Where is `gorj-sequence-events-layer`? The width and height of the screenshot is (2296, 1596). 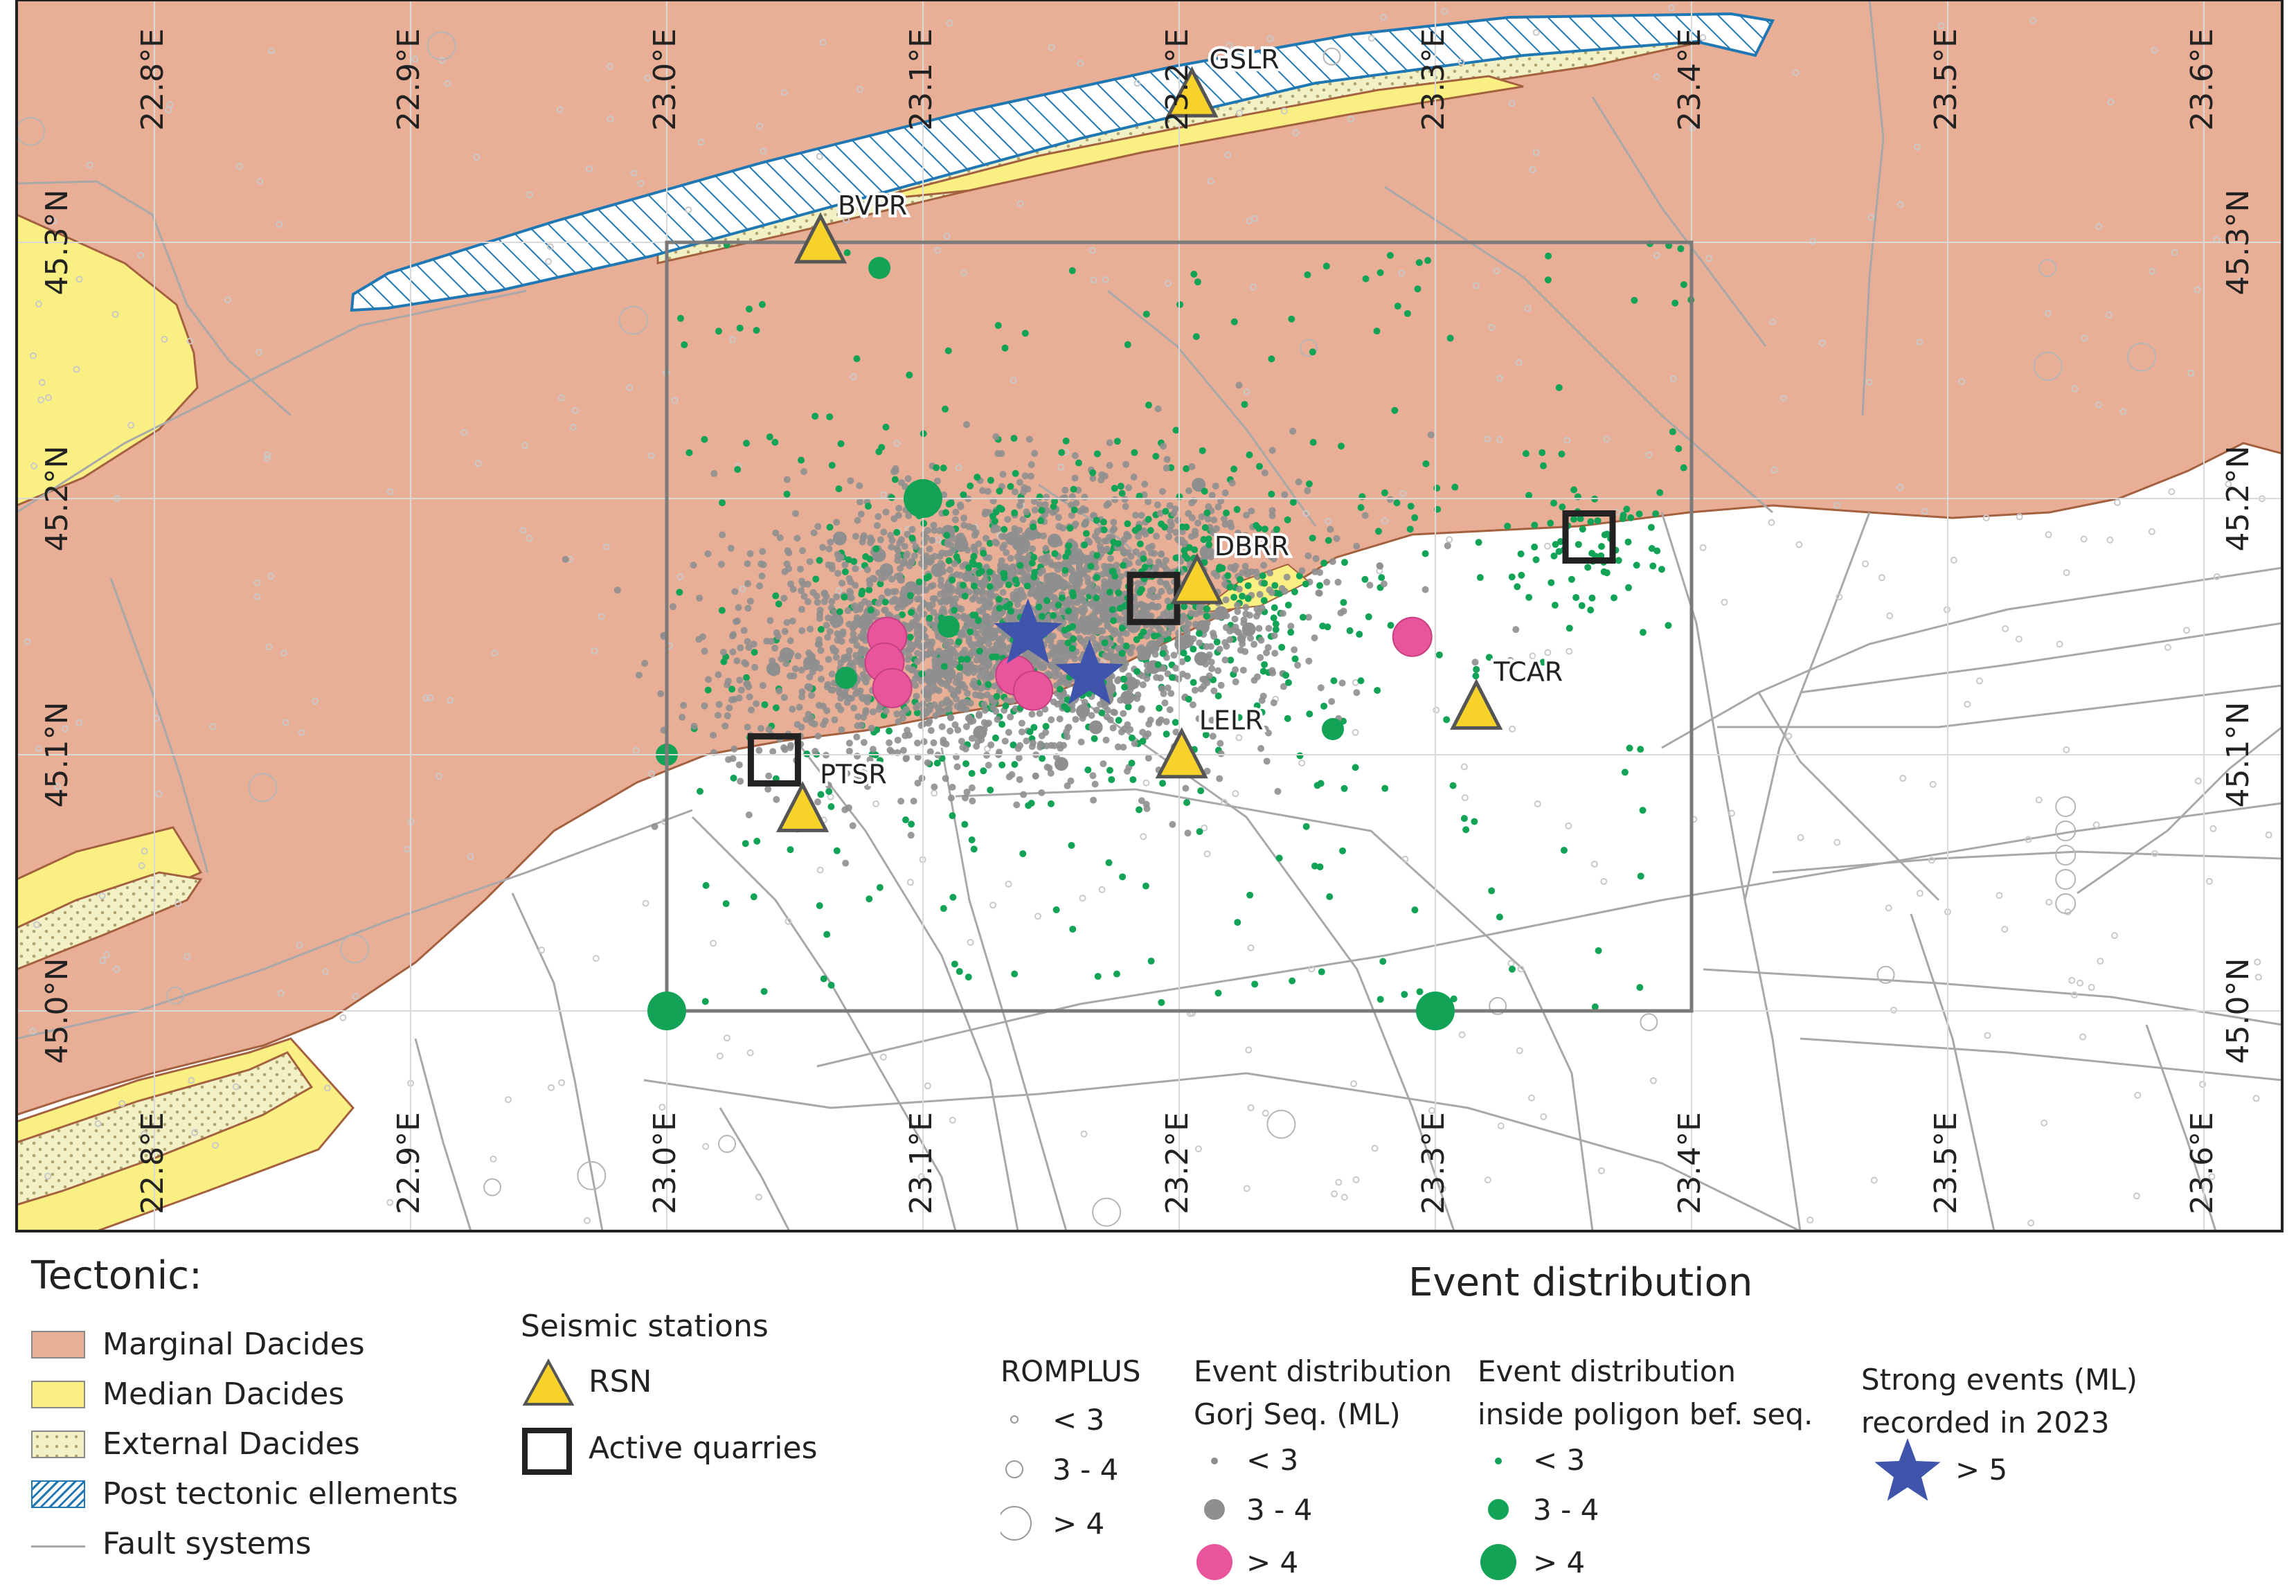 gorj-sequence-events-layer is located at coordinates (1041, 624).